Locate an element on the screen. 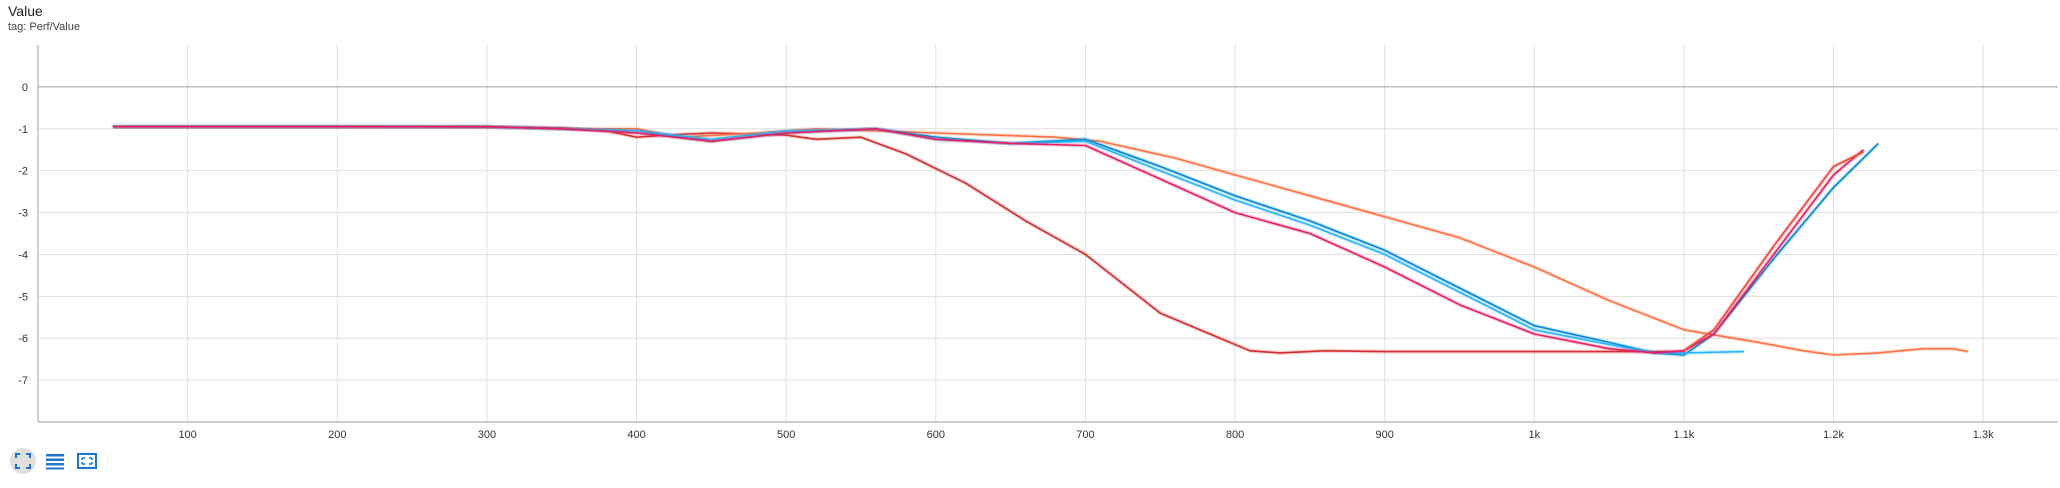 The image size is (2060, 488). y-tick-label: -2 is located at coordinates (23, 172).